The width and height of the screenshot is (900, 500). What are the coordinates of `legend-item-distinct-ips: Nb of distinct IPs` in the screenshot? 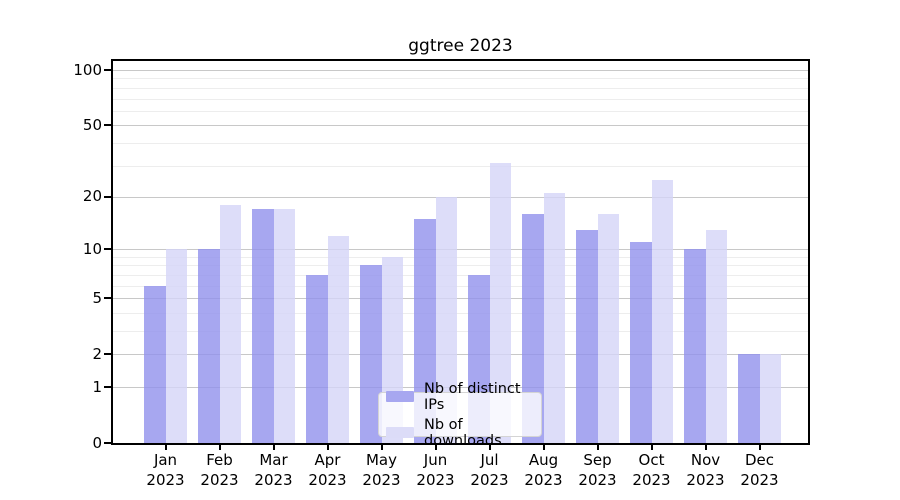 It's located at (463, 397).